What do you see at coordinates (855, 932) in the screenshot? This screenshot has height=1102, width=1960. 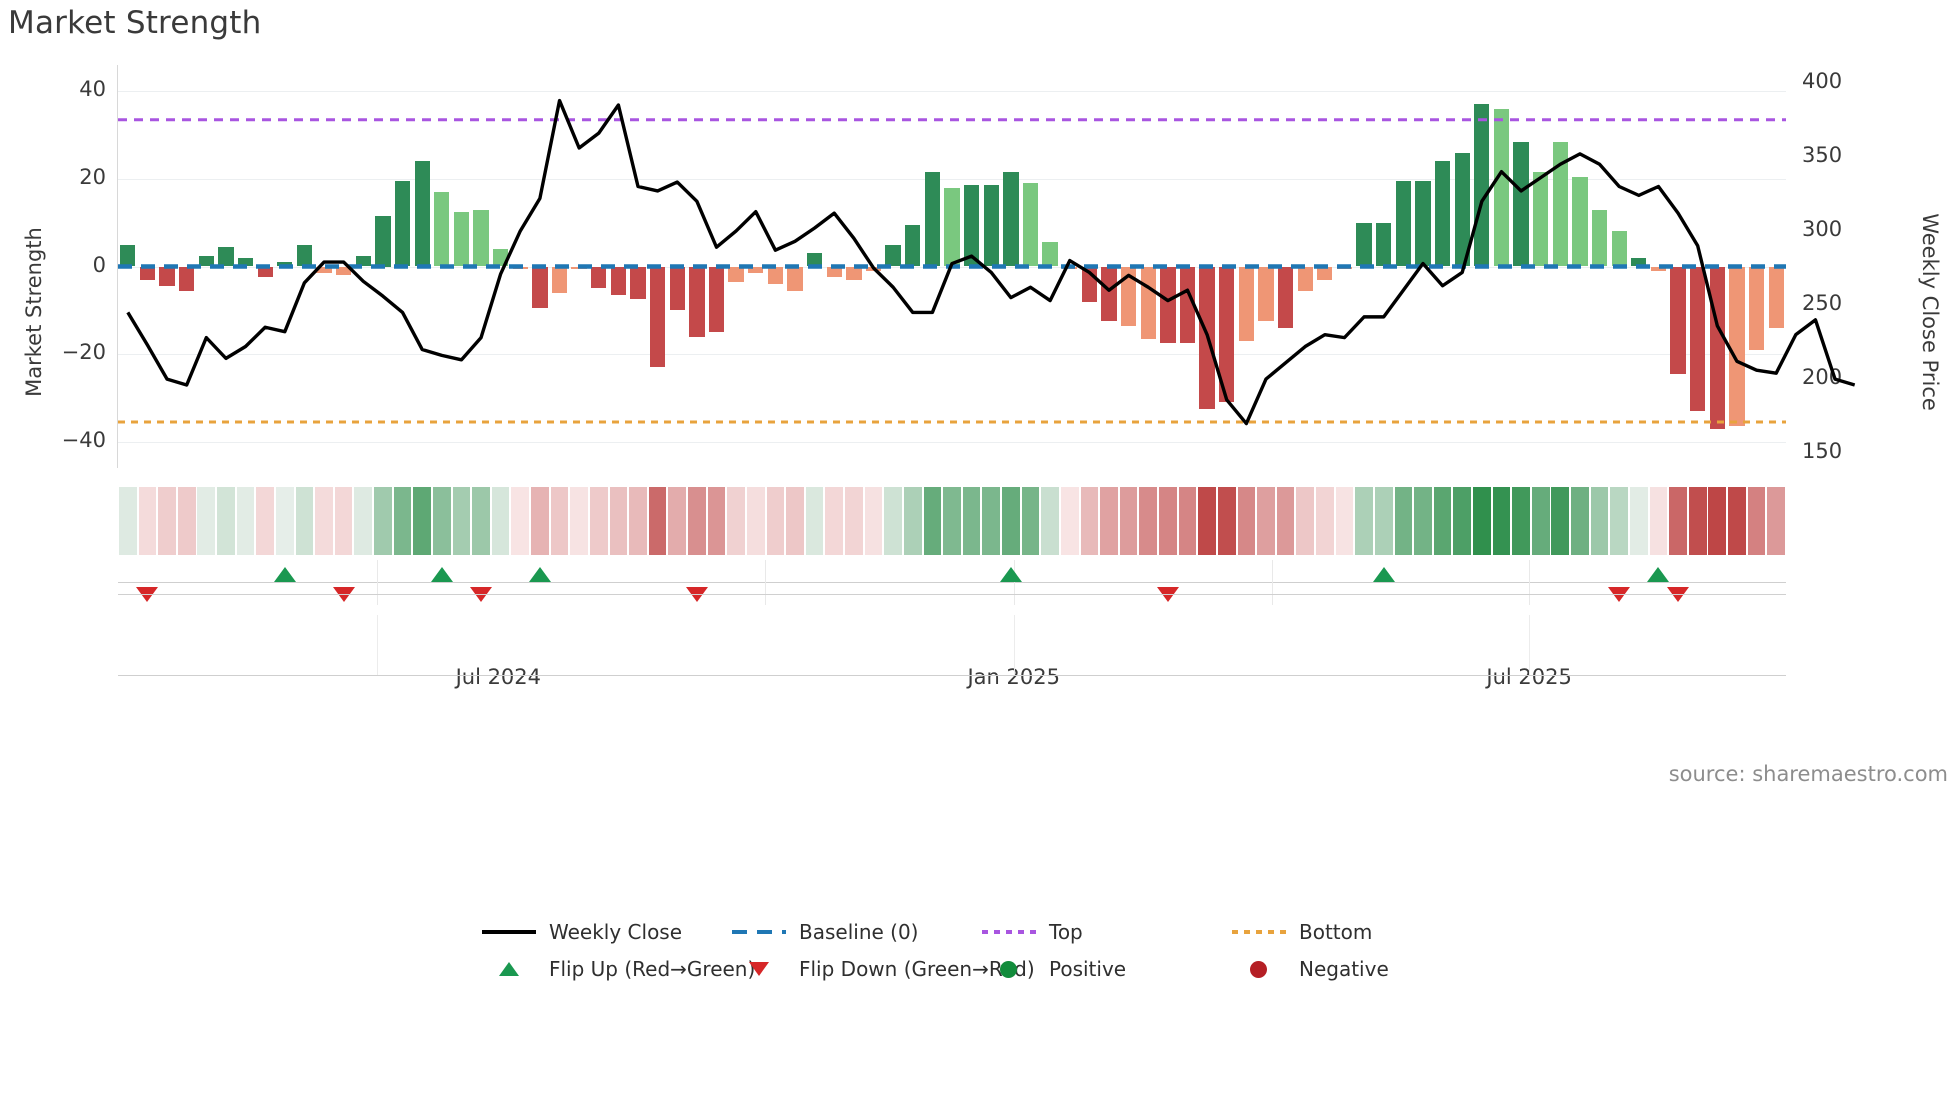 I see `legend-item: Baseline (0)` at bounding box center [855, 932].